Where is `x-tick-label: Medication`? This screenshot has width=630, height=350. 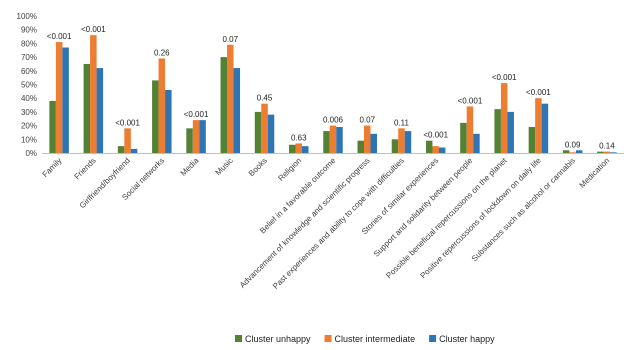
x-tick-label: Medication is located at coordinates (595, 173).